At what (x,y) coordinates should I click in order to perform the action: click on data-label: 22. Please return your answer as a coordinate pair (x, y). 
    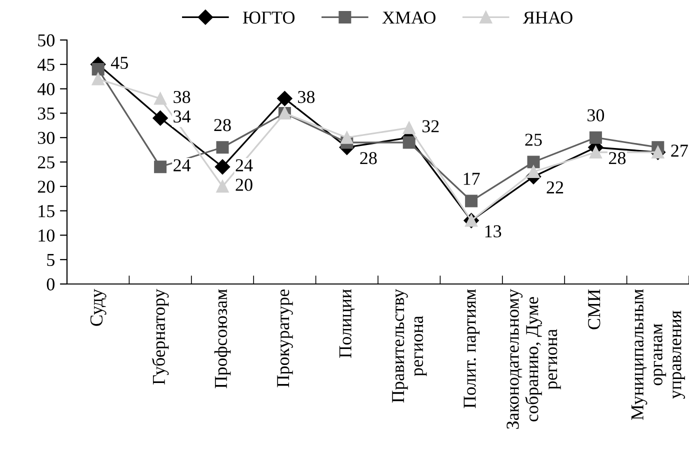
    Looking at the image, I should click on (555, 187).